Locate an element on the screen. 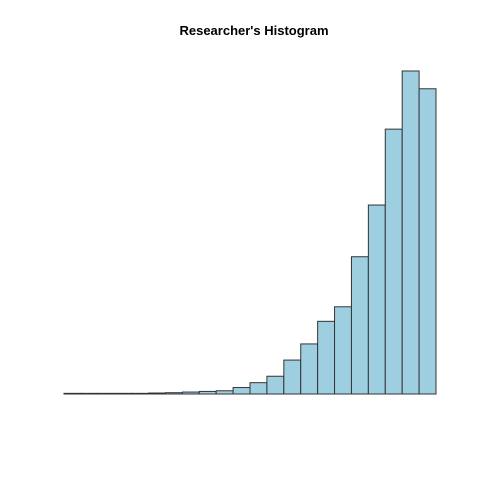 This screenshot has width=480, height=480. chart-title: Researcher's Histogram is located at coordinates (253, 30).